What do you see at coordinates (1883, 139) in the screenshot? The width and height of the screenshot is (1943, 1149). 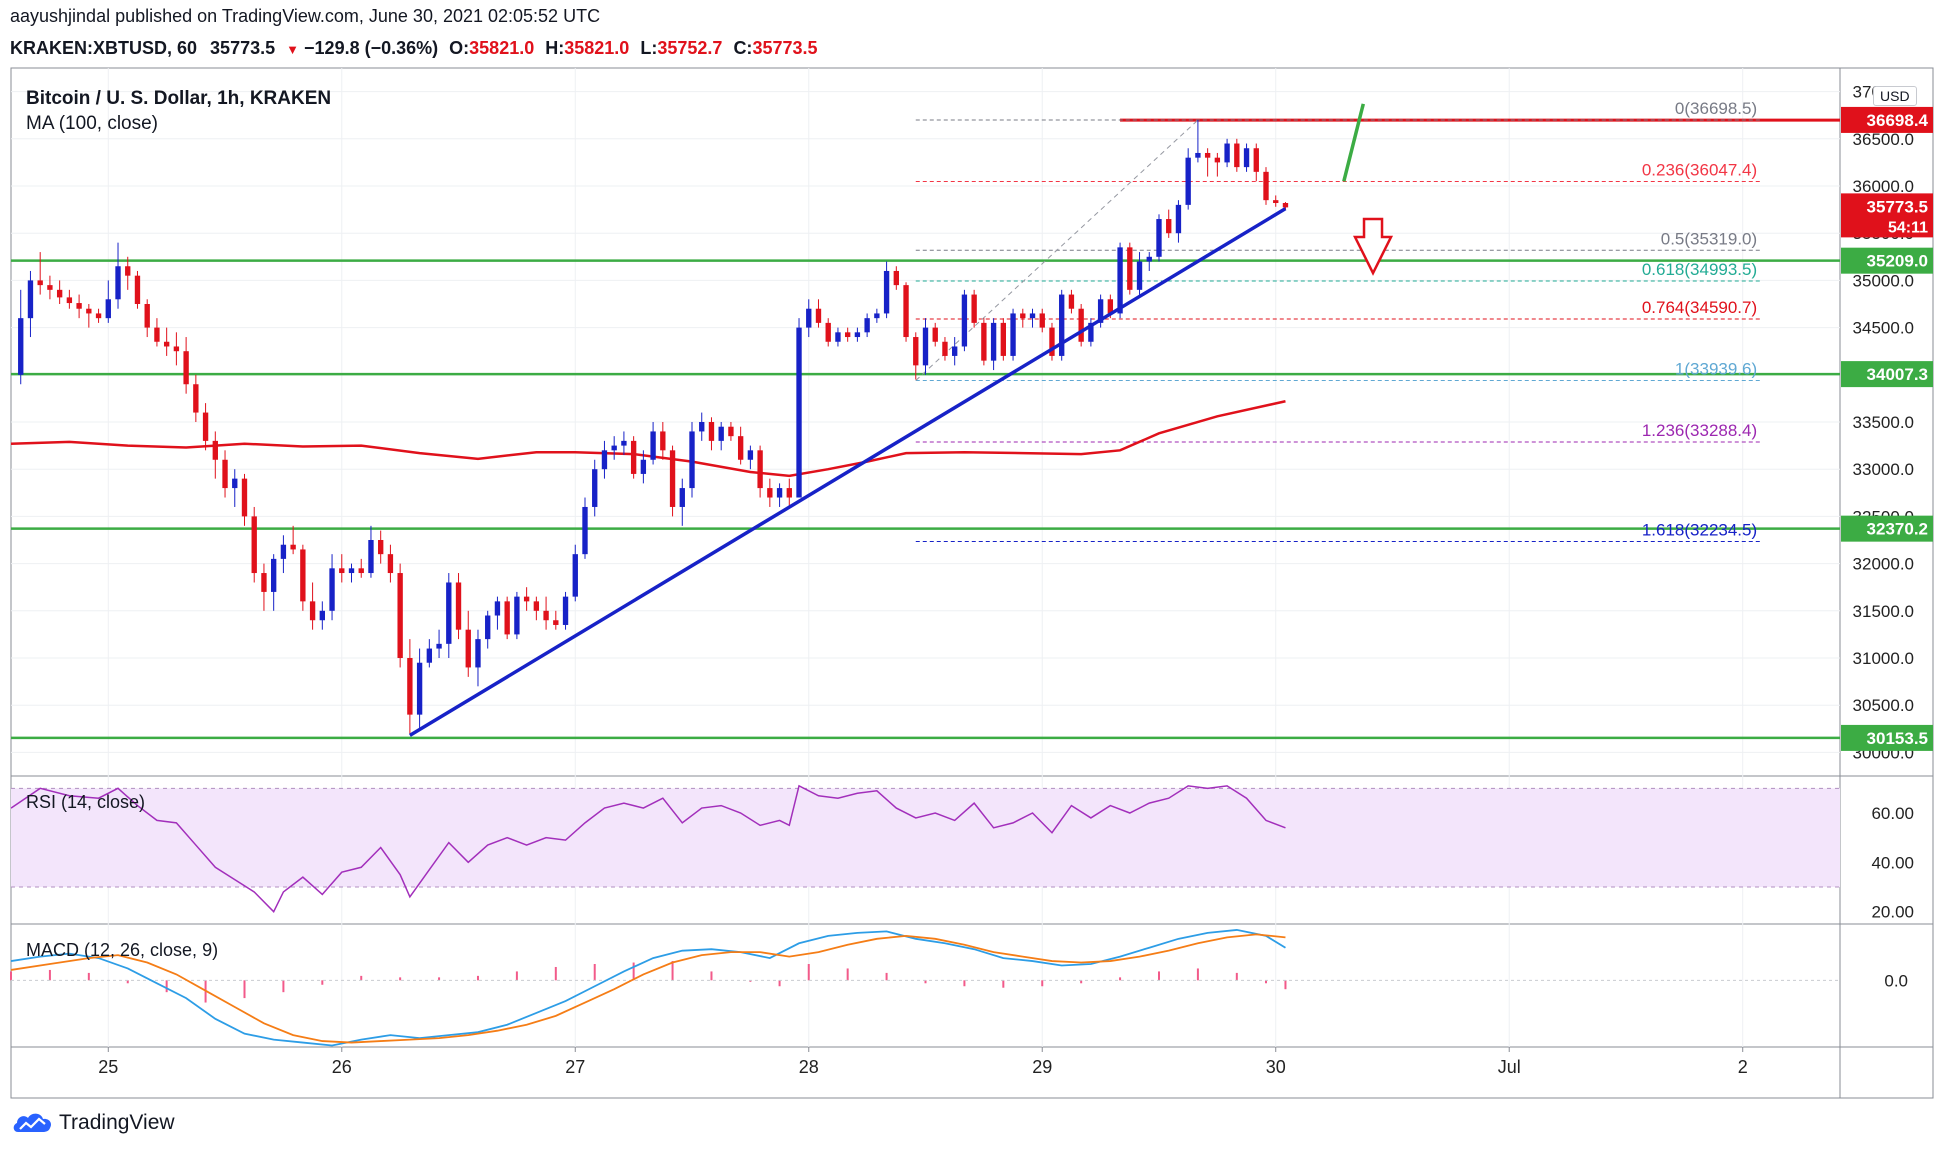 I see `price-tick-1: 36500.0` at bounding box center [1883, 139].